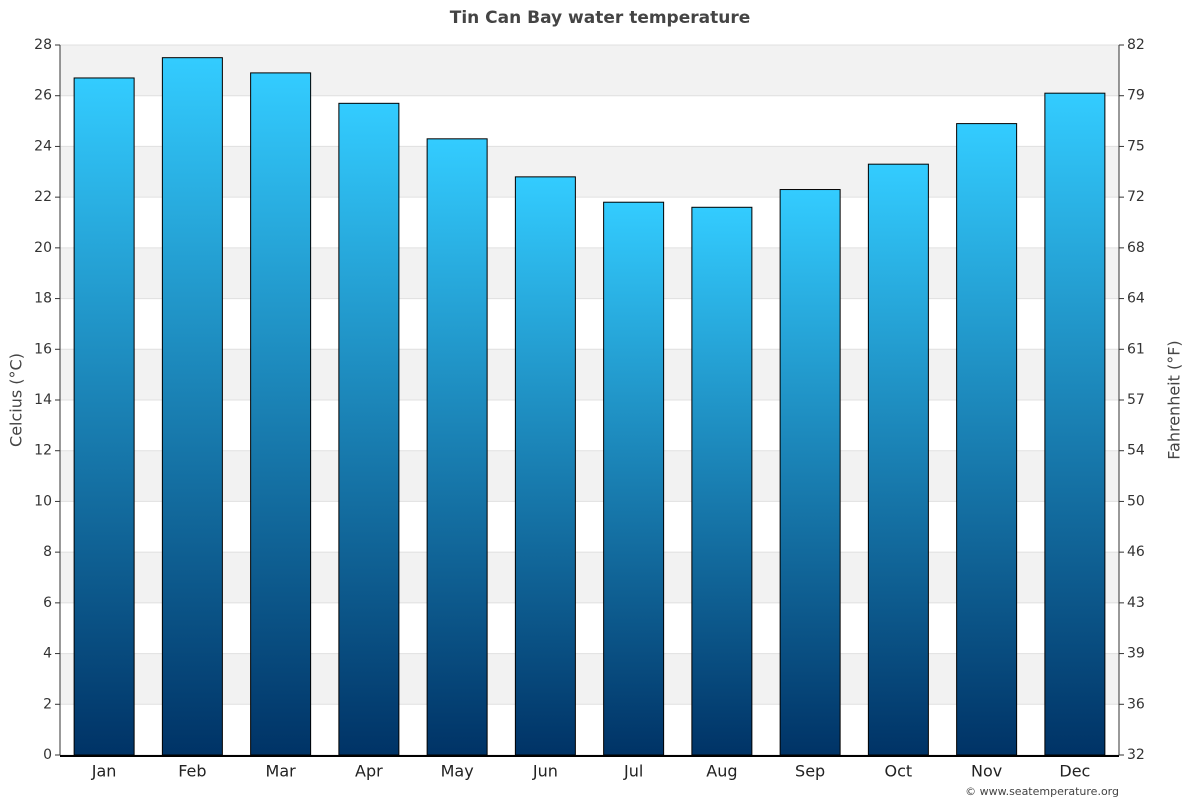 Image resolution: width=1200 pixels, height=800 pixels. I want to click on y2-tick-label: 75, so click(1136, 146).